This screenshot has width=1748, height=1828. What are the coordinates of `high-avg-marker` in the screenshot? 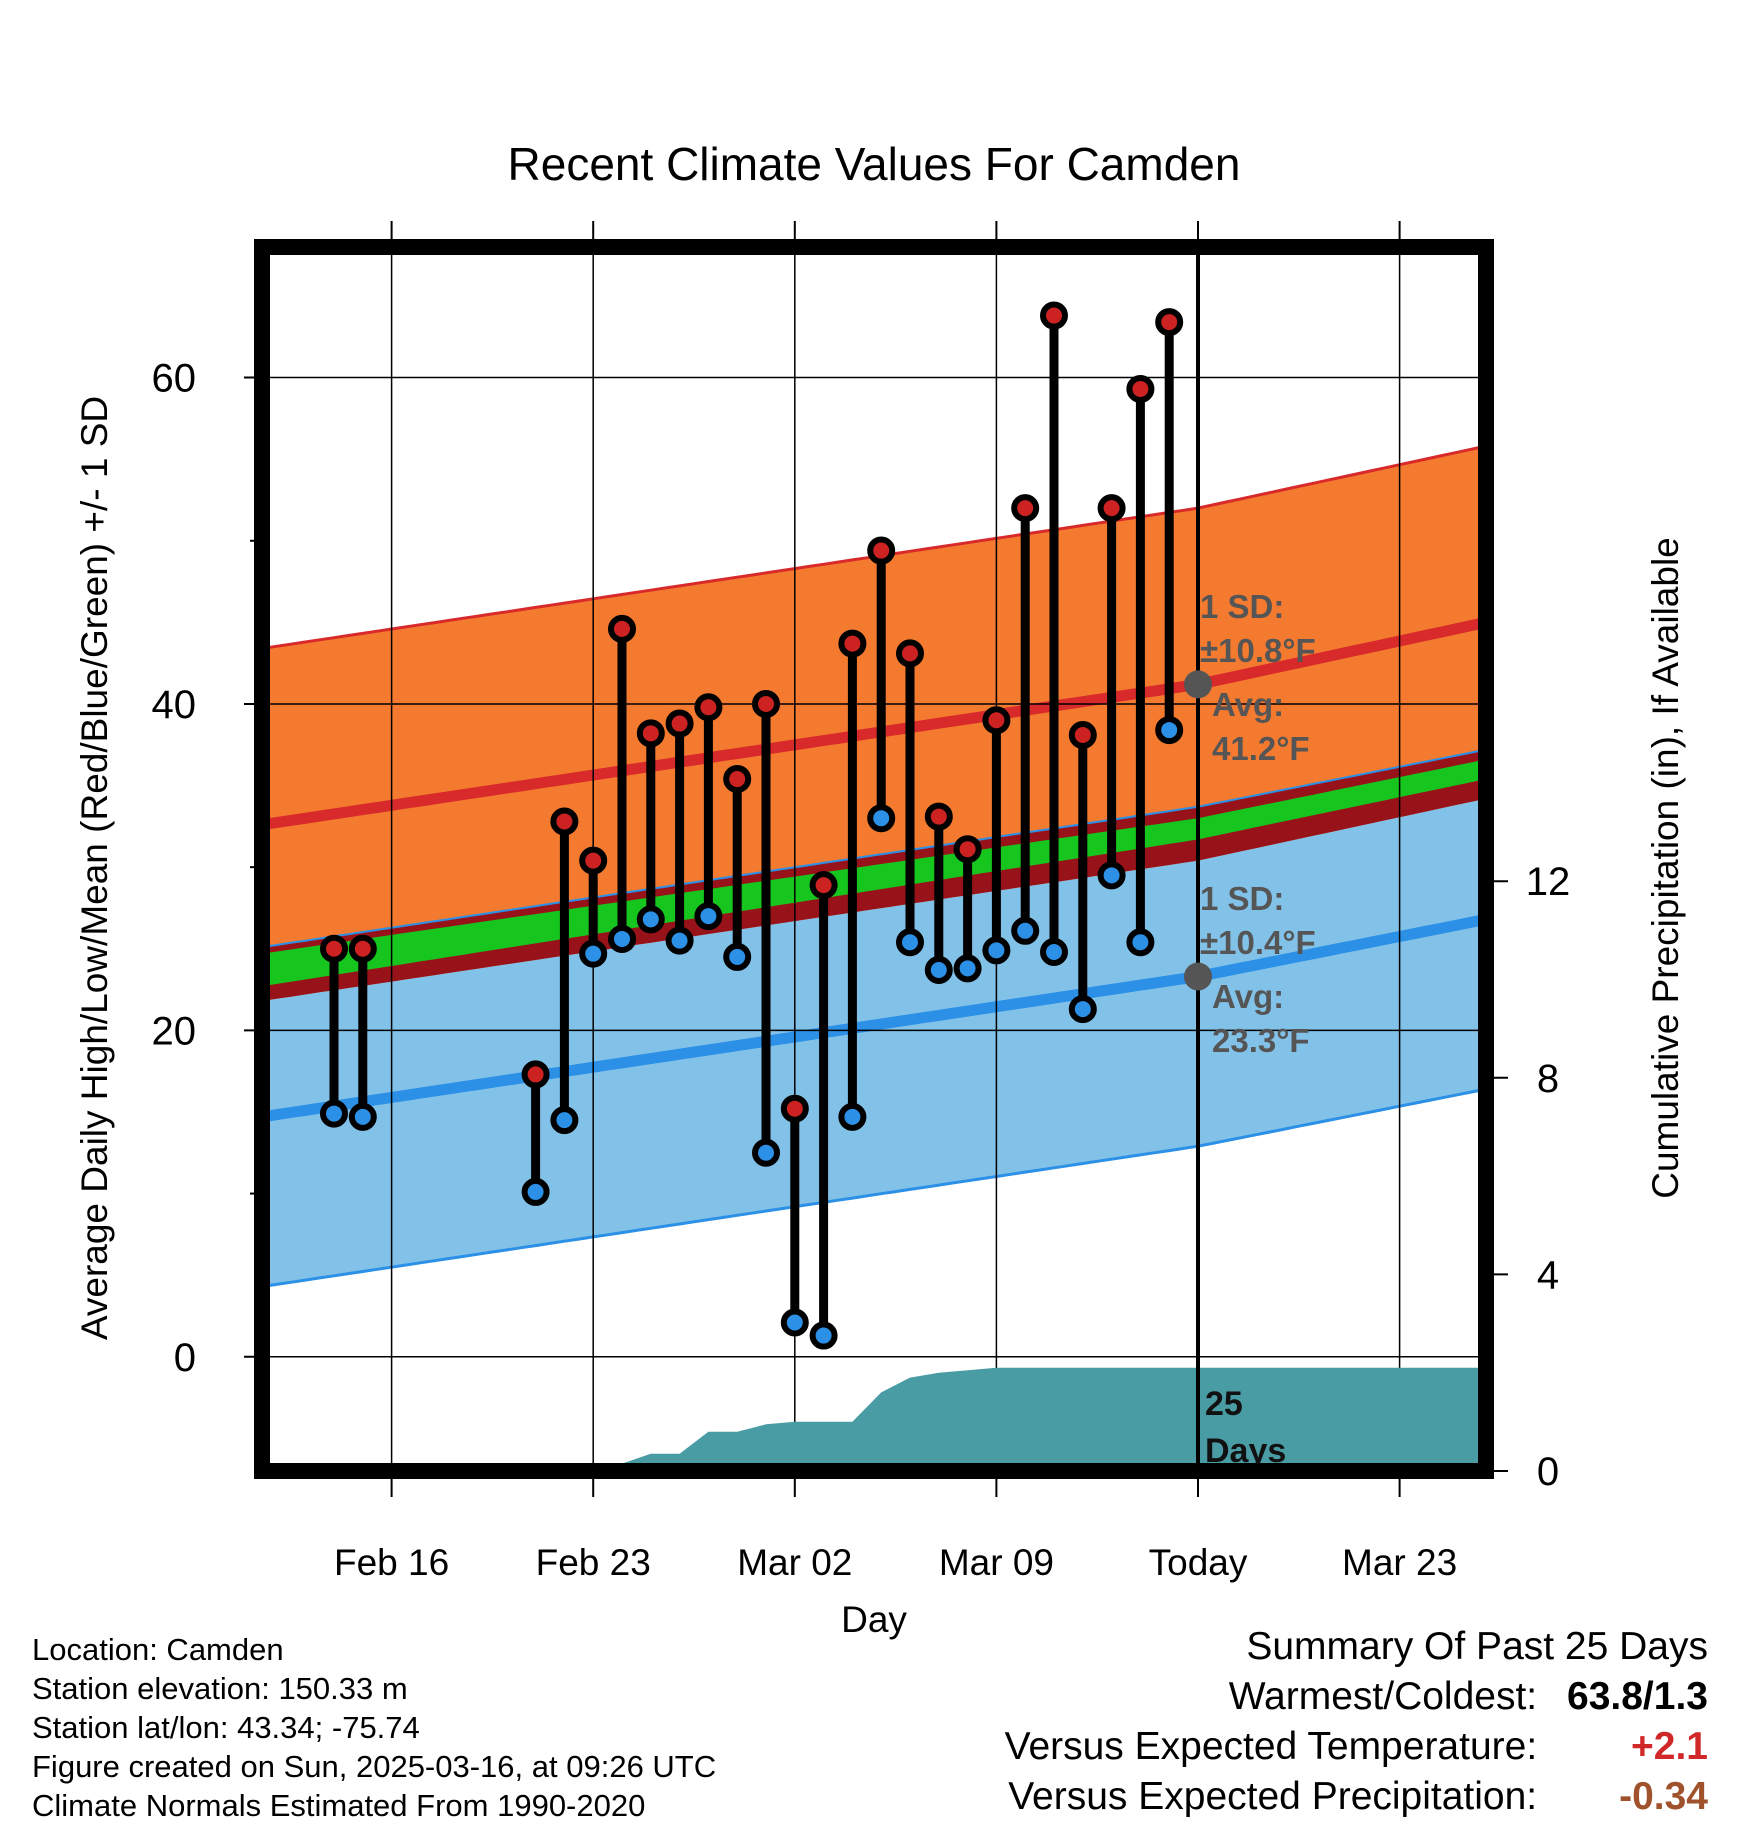 It's located at (1198, 684).